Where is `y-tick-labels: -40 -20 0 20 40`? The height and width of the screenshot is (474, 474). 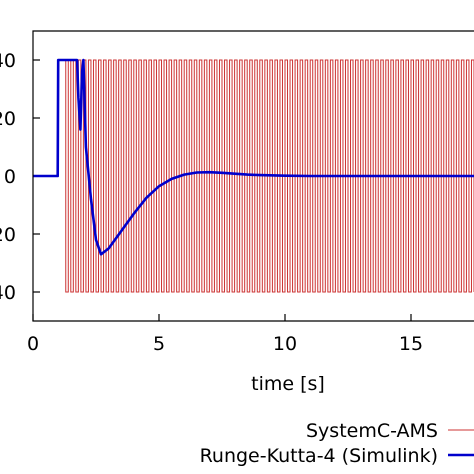 y-tick-labels: -40 -20 0 20 40 is located at coordinates (8, 177).